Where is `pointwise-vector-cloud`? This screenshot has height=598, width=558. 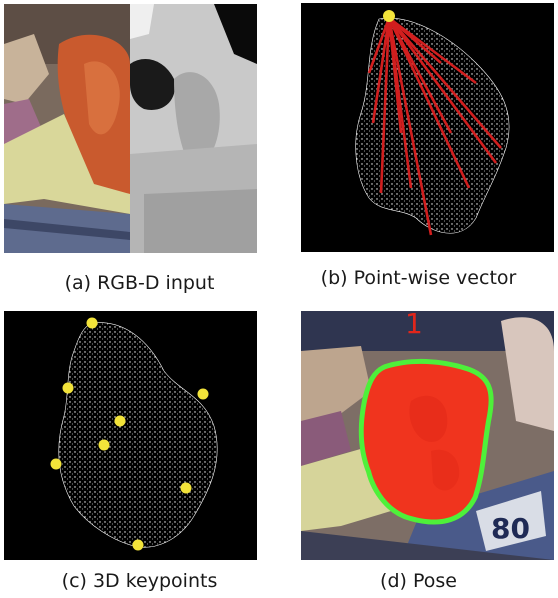
pointwise-vector-cloud is located at coordinates (432, 123).